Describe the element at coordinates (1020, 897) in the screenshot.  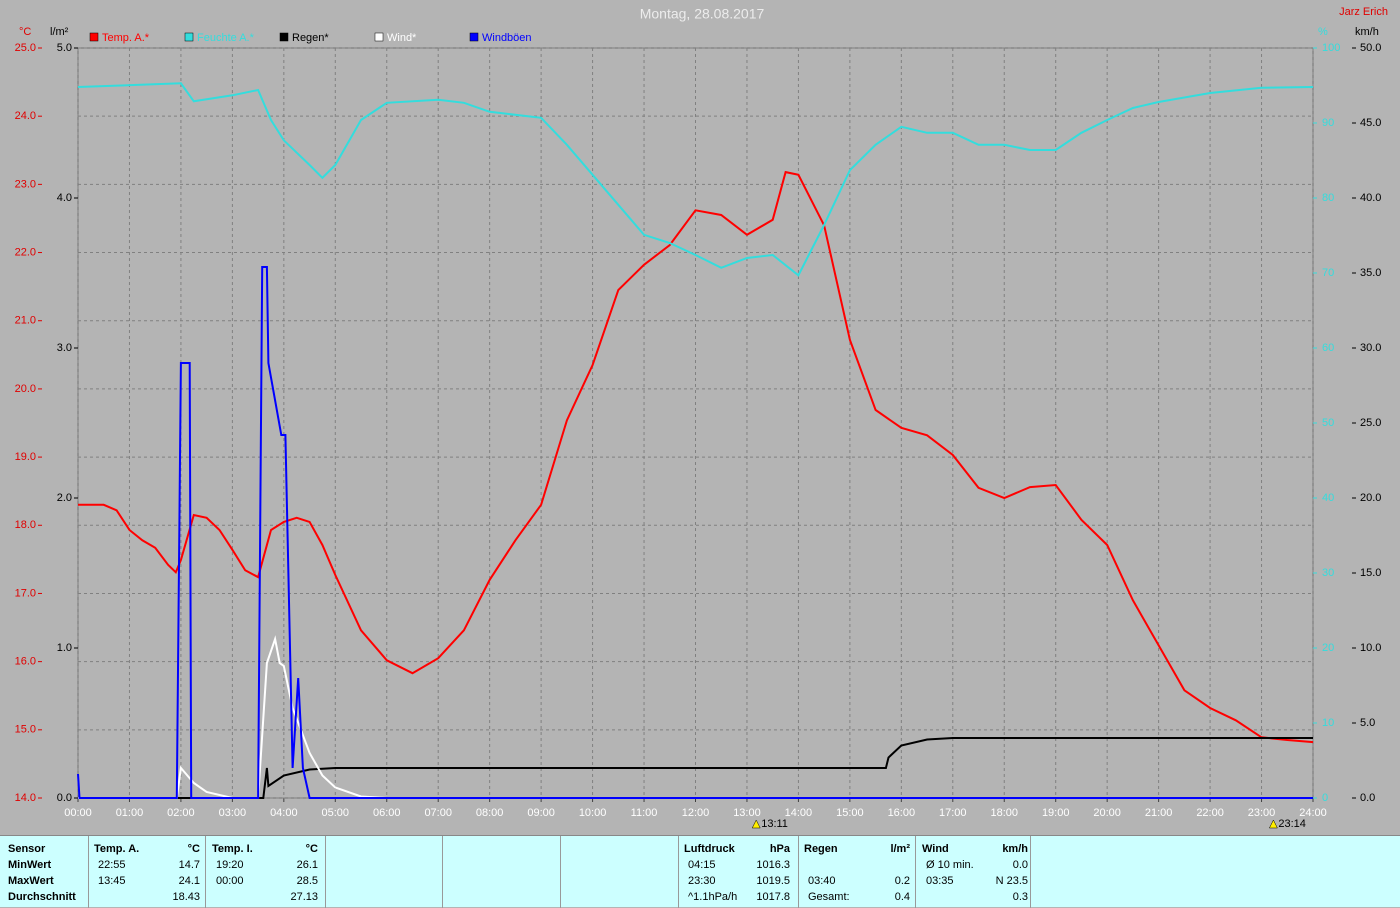
I see `cell-value: 0.3` at that location.